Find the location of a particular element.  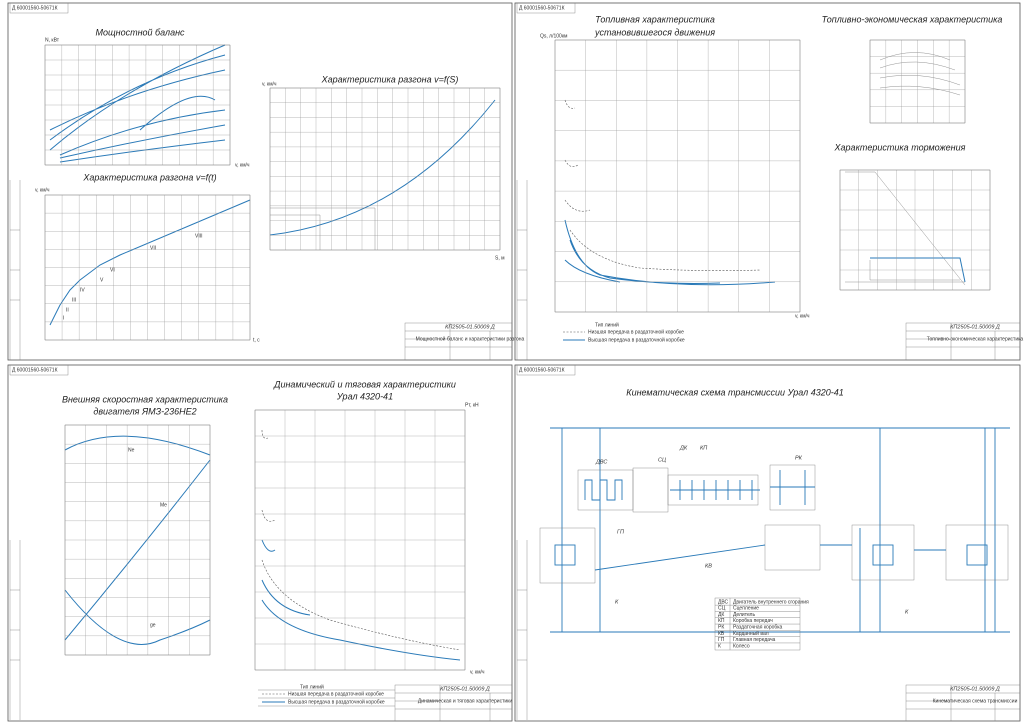

panel-title: Внешняя скоростная характеристика is located at coordinates (145, 399).